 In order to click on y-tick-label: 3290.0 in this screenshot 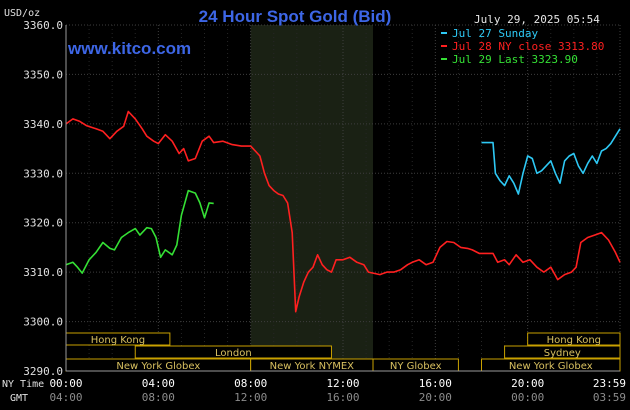, I will do `click(43, 371)`.